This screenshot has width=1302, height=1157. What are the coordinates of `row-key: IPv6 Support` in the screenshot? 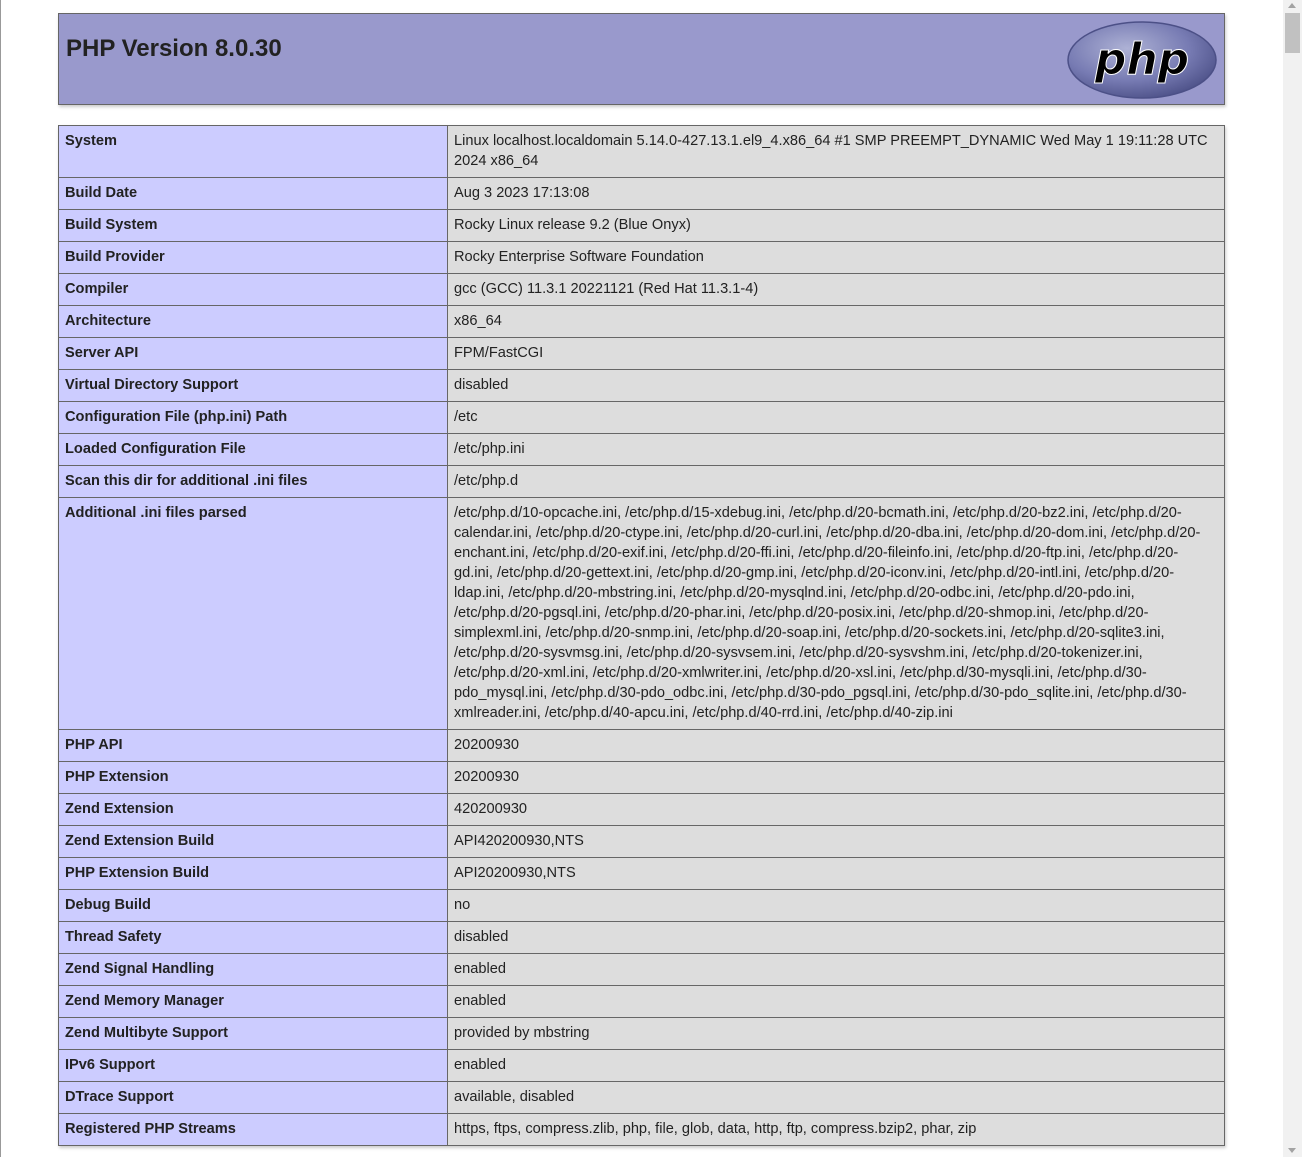 It's located at (253, 1065).